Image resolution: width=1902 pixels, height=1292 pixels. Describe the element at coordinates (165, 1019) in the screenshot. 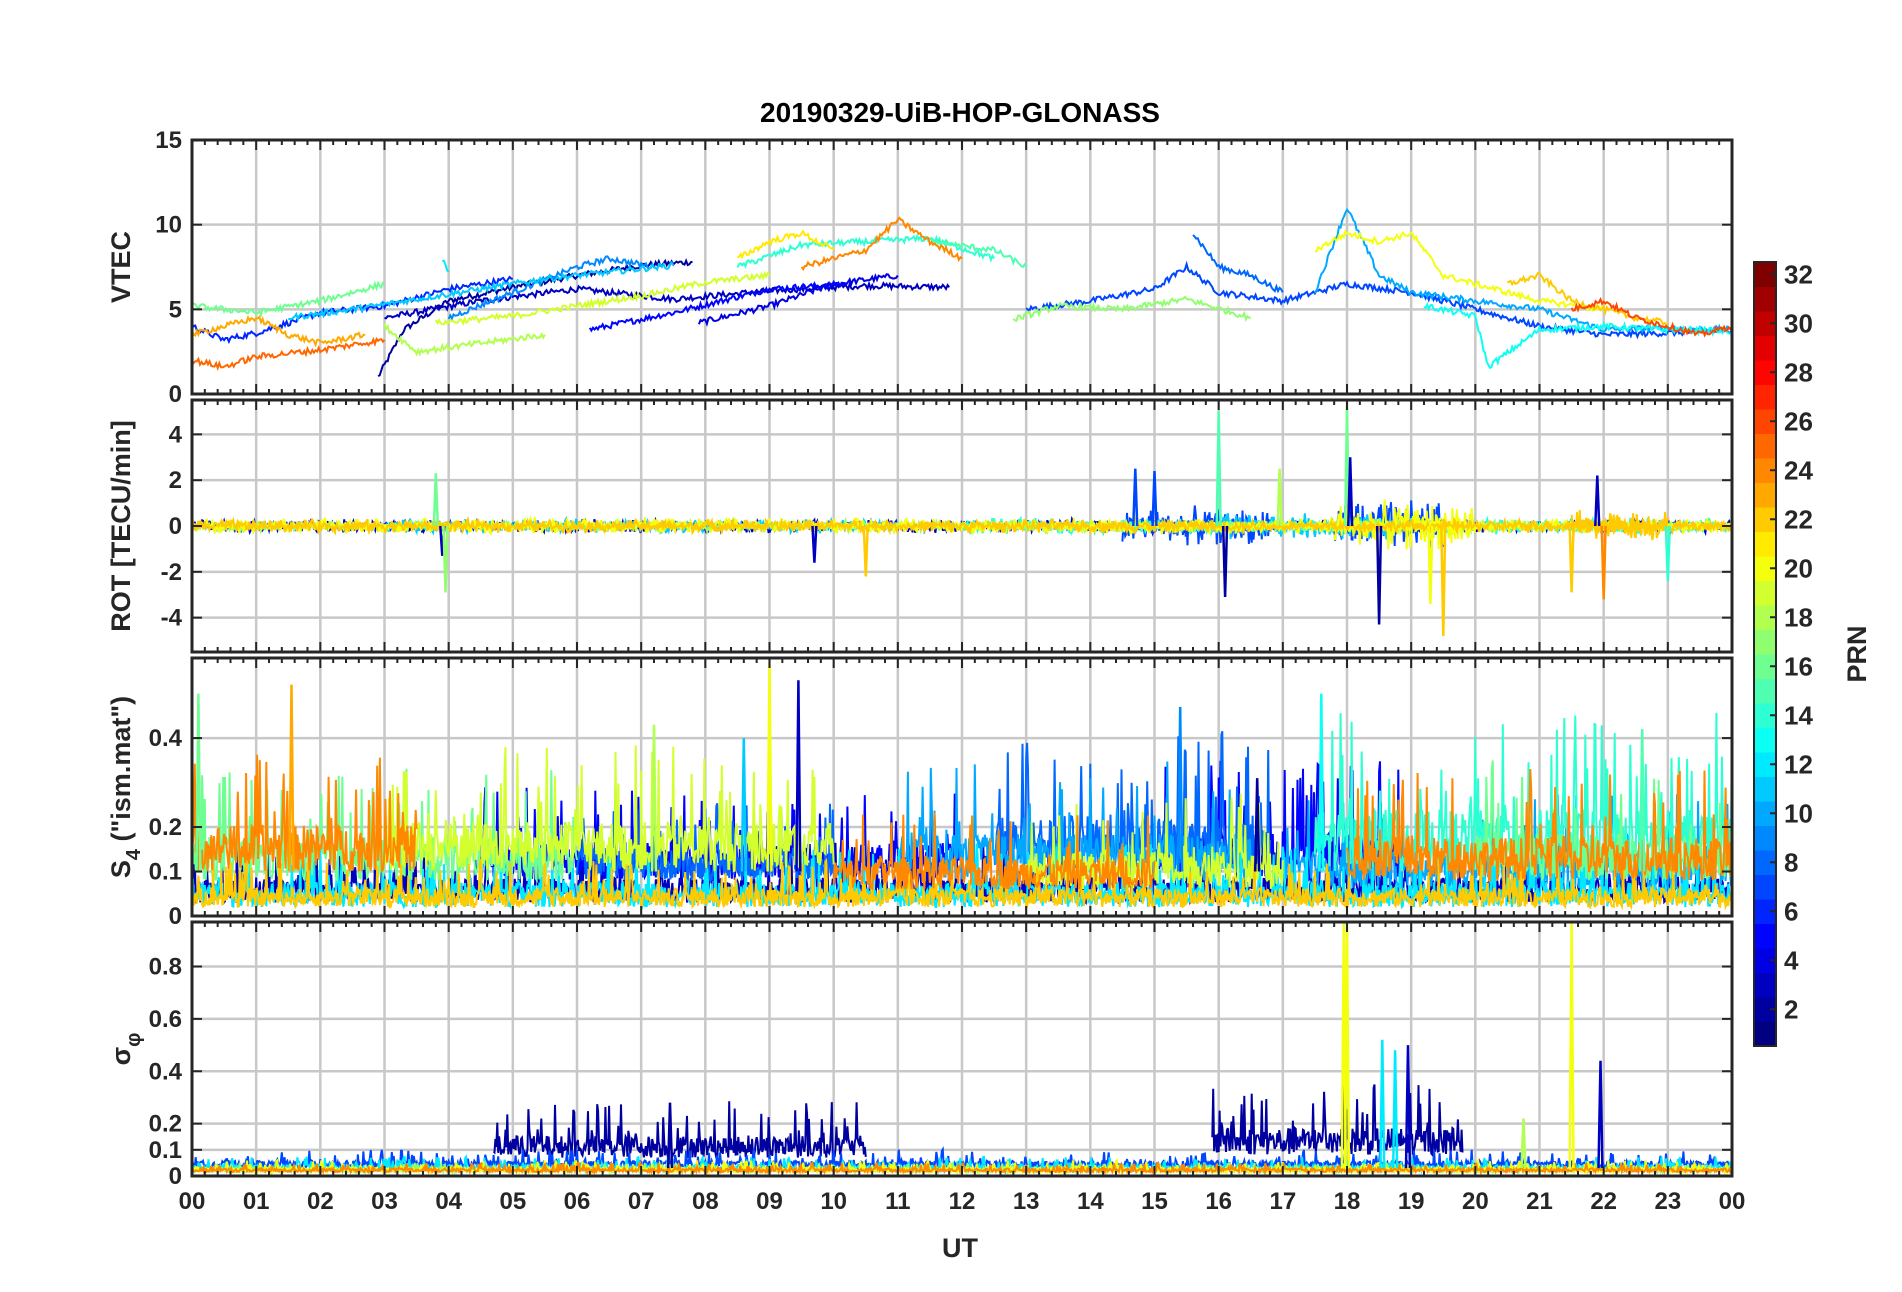

I see `y-tick-label: 0.6` at that location.